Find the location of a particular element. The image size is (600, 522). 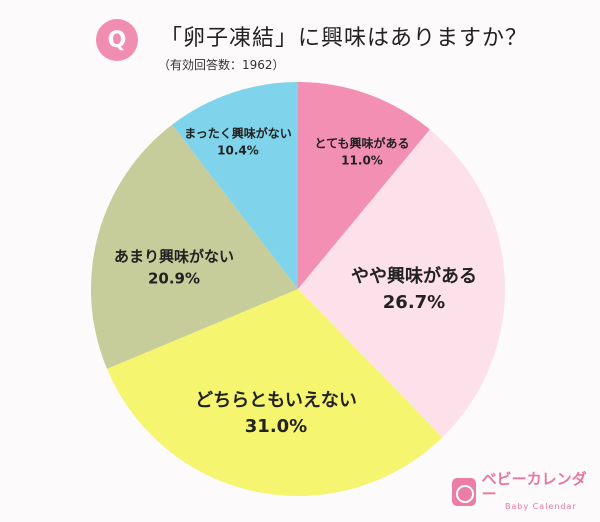

slice-category-2: どちらともいえない is located at coordinates (276, 400).